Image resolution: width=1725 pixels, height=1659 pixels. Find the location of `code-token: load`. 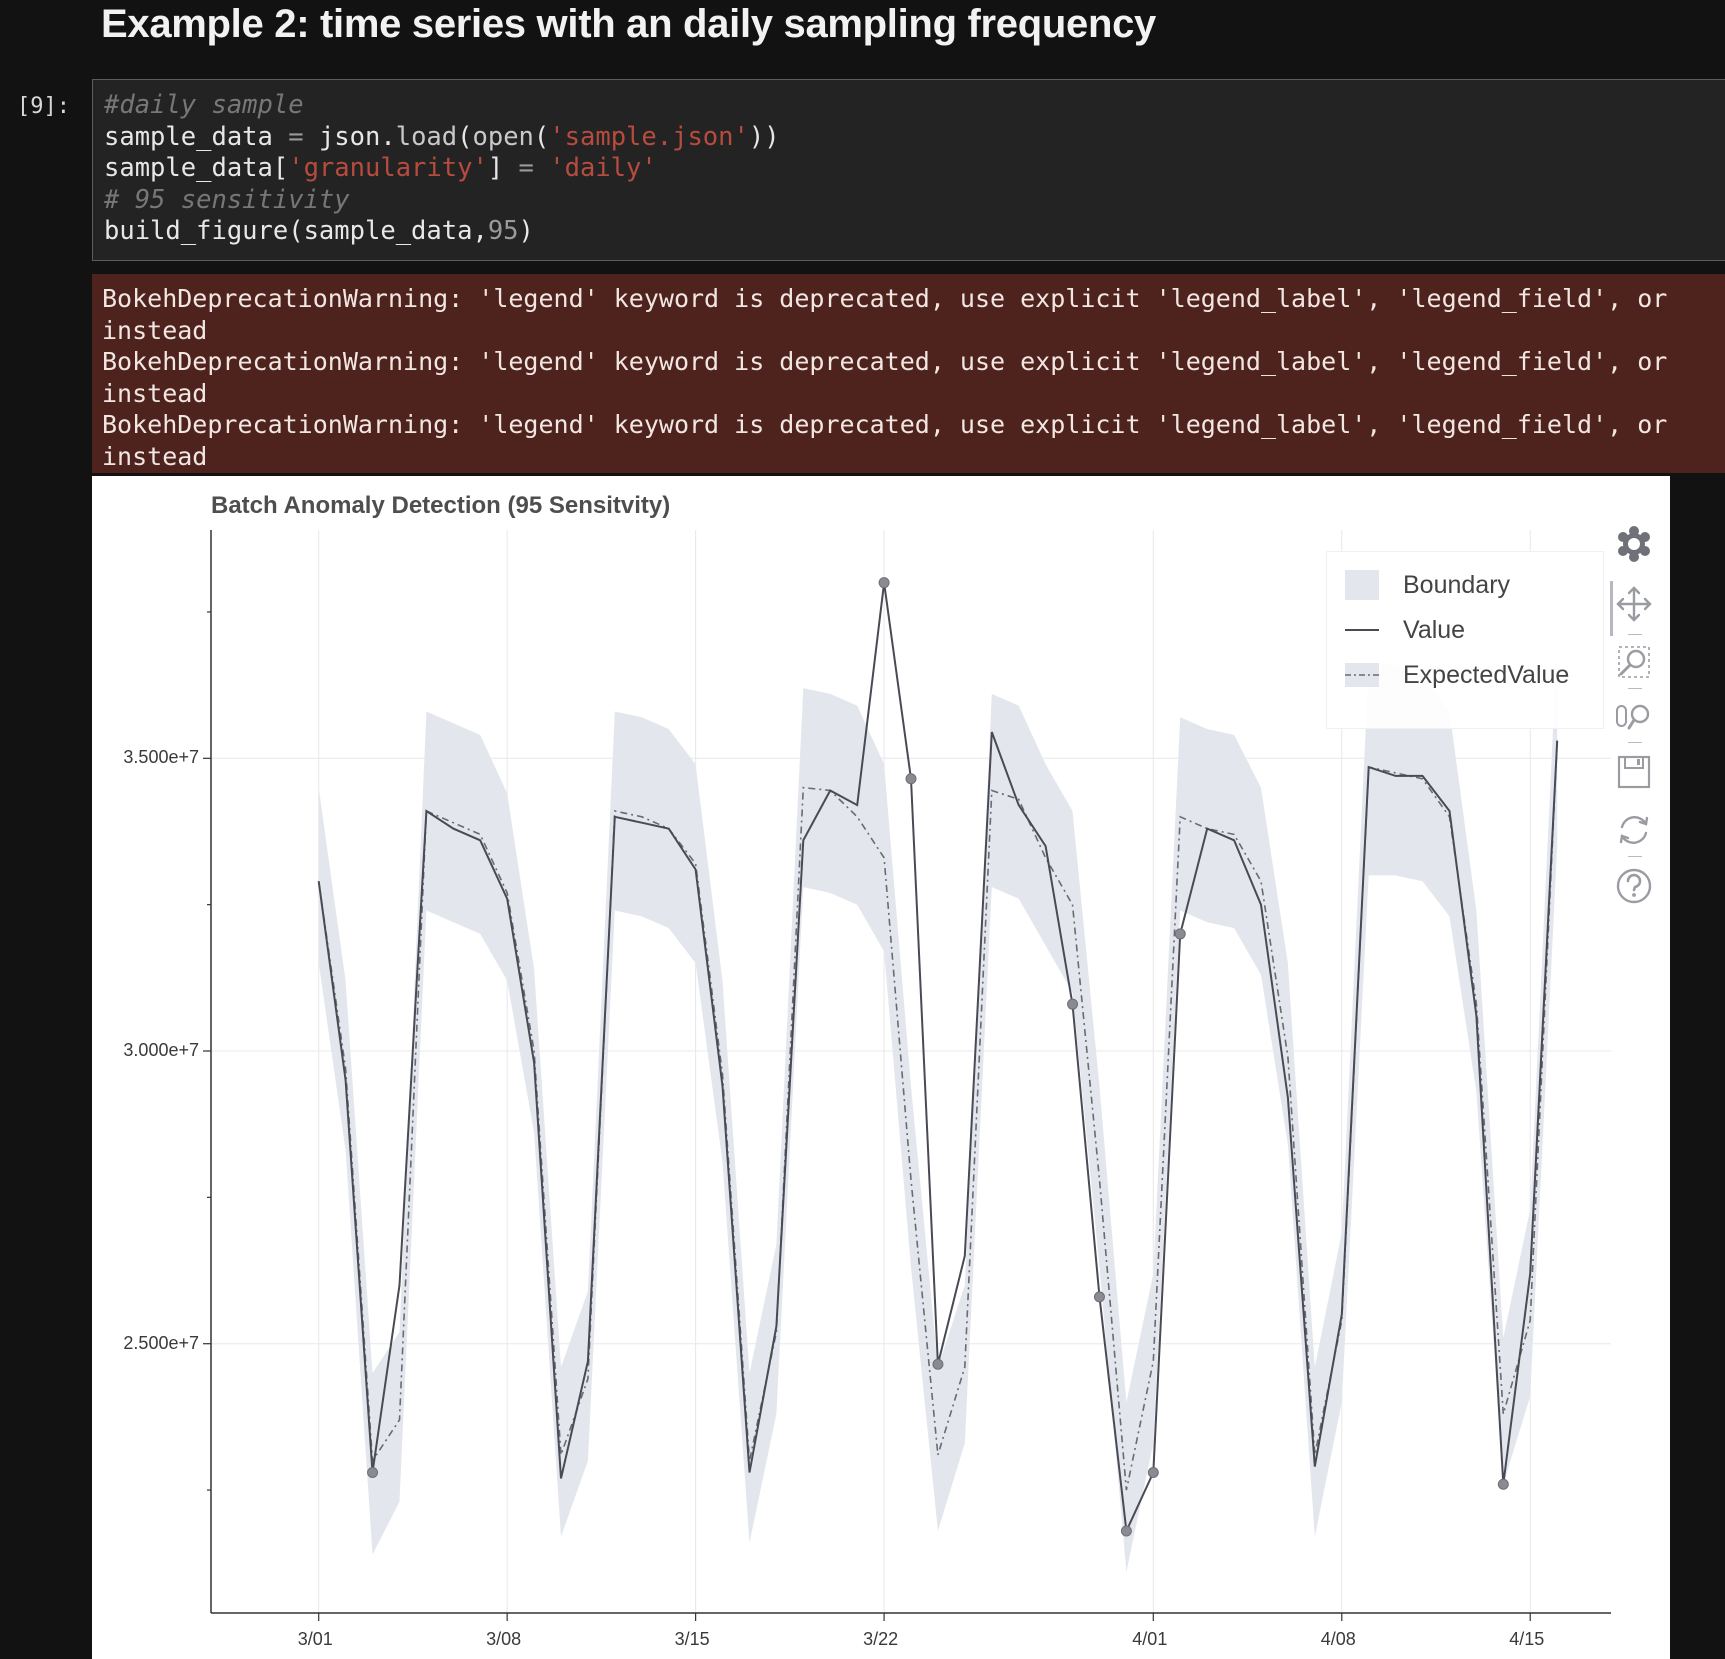

code-token: load is located at coordinates (426, 136).